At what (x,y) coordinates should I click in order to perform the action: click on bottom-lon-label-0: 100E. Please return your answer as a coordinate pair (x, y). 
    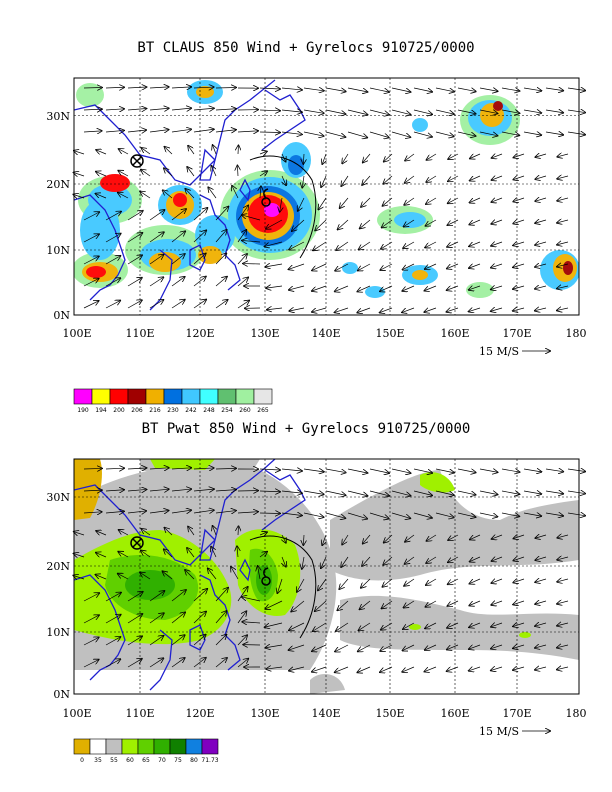
    Looking at the image, I should click on (76, 713).